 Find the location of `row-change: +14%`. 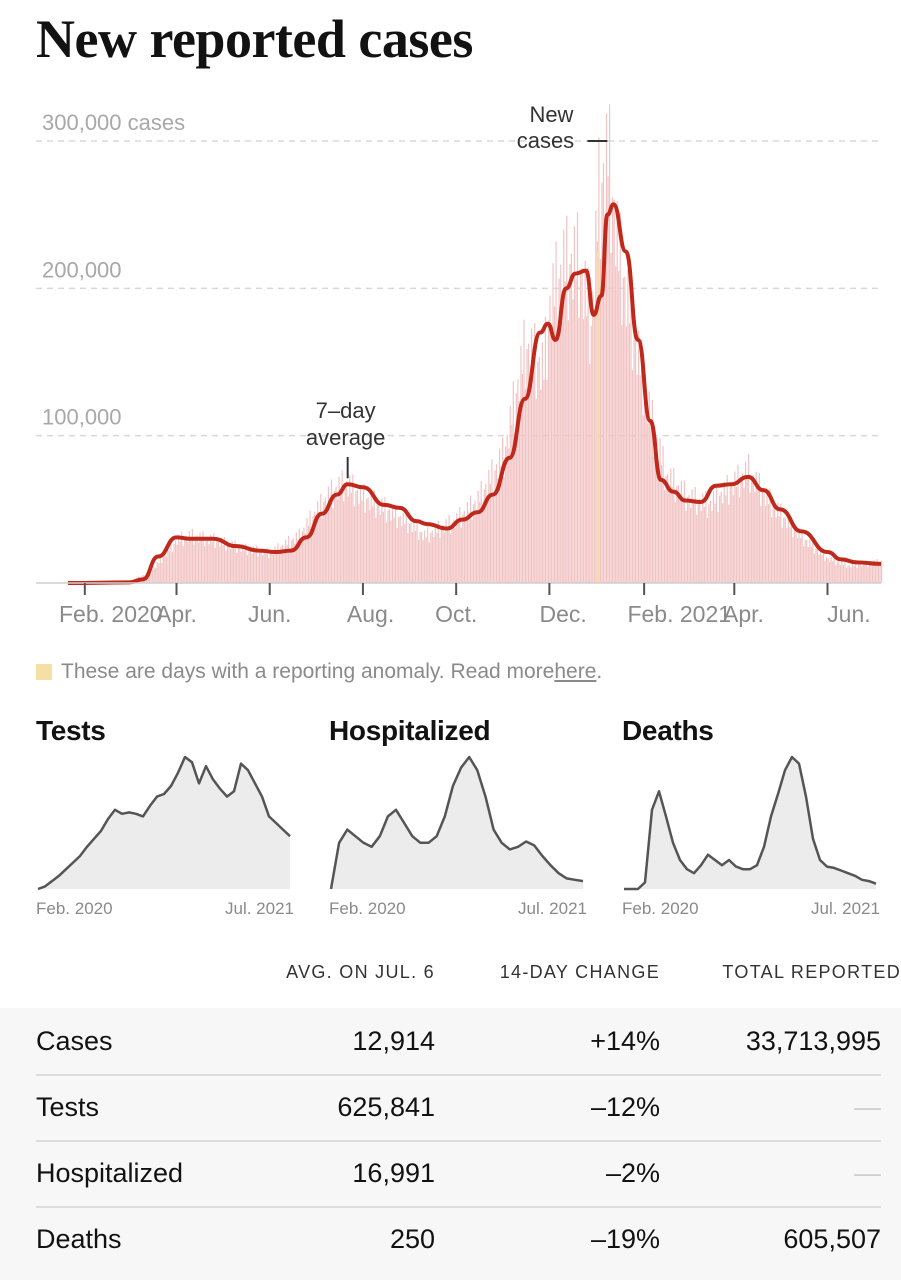

row-change: +14% is located at coordinates (625, 1041).